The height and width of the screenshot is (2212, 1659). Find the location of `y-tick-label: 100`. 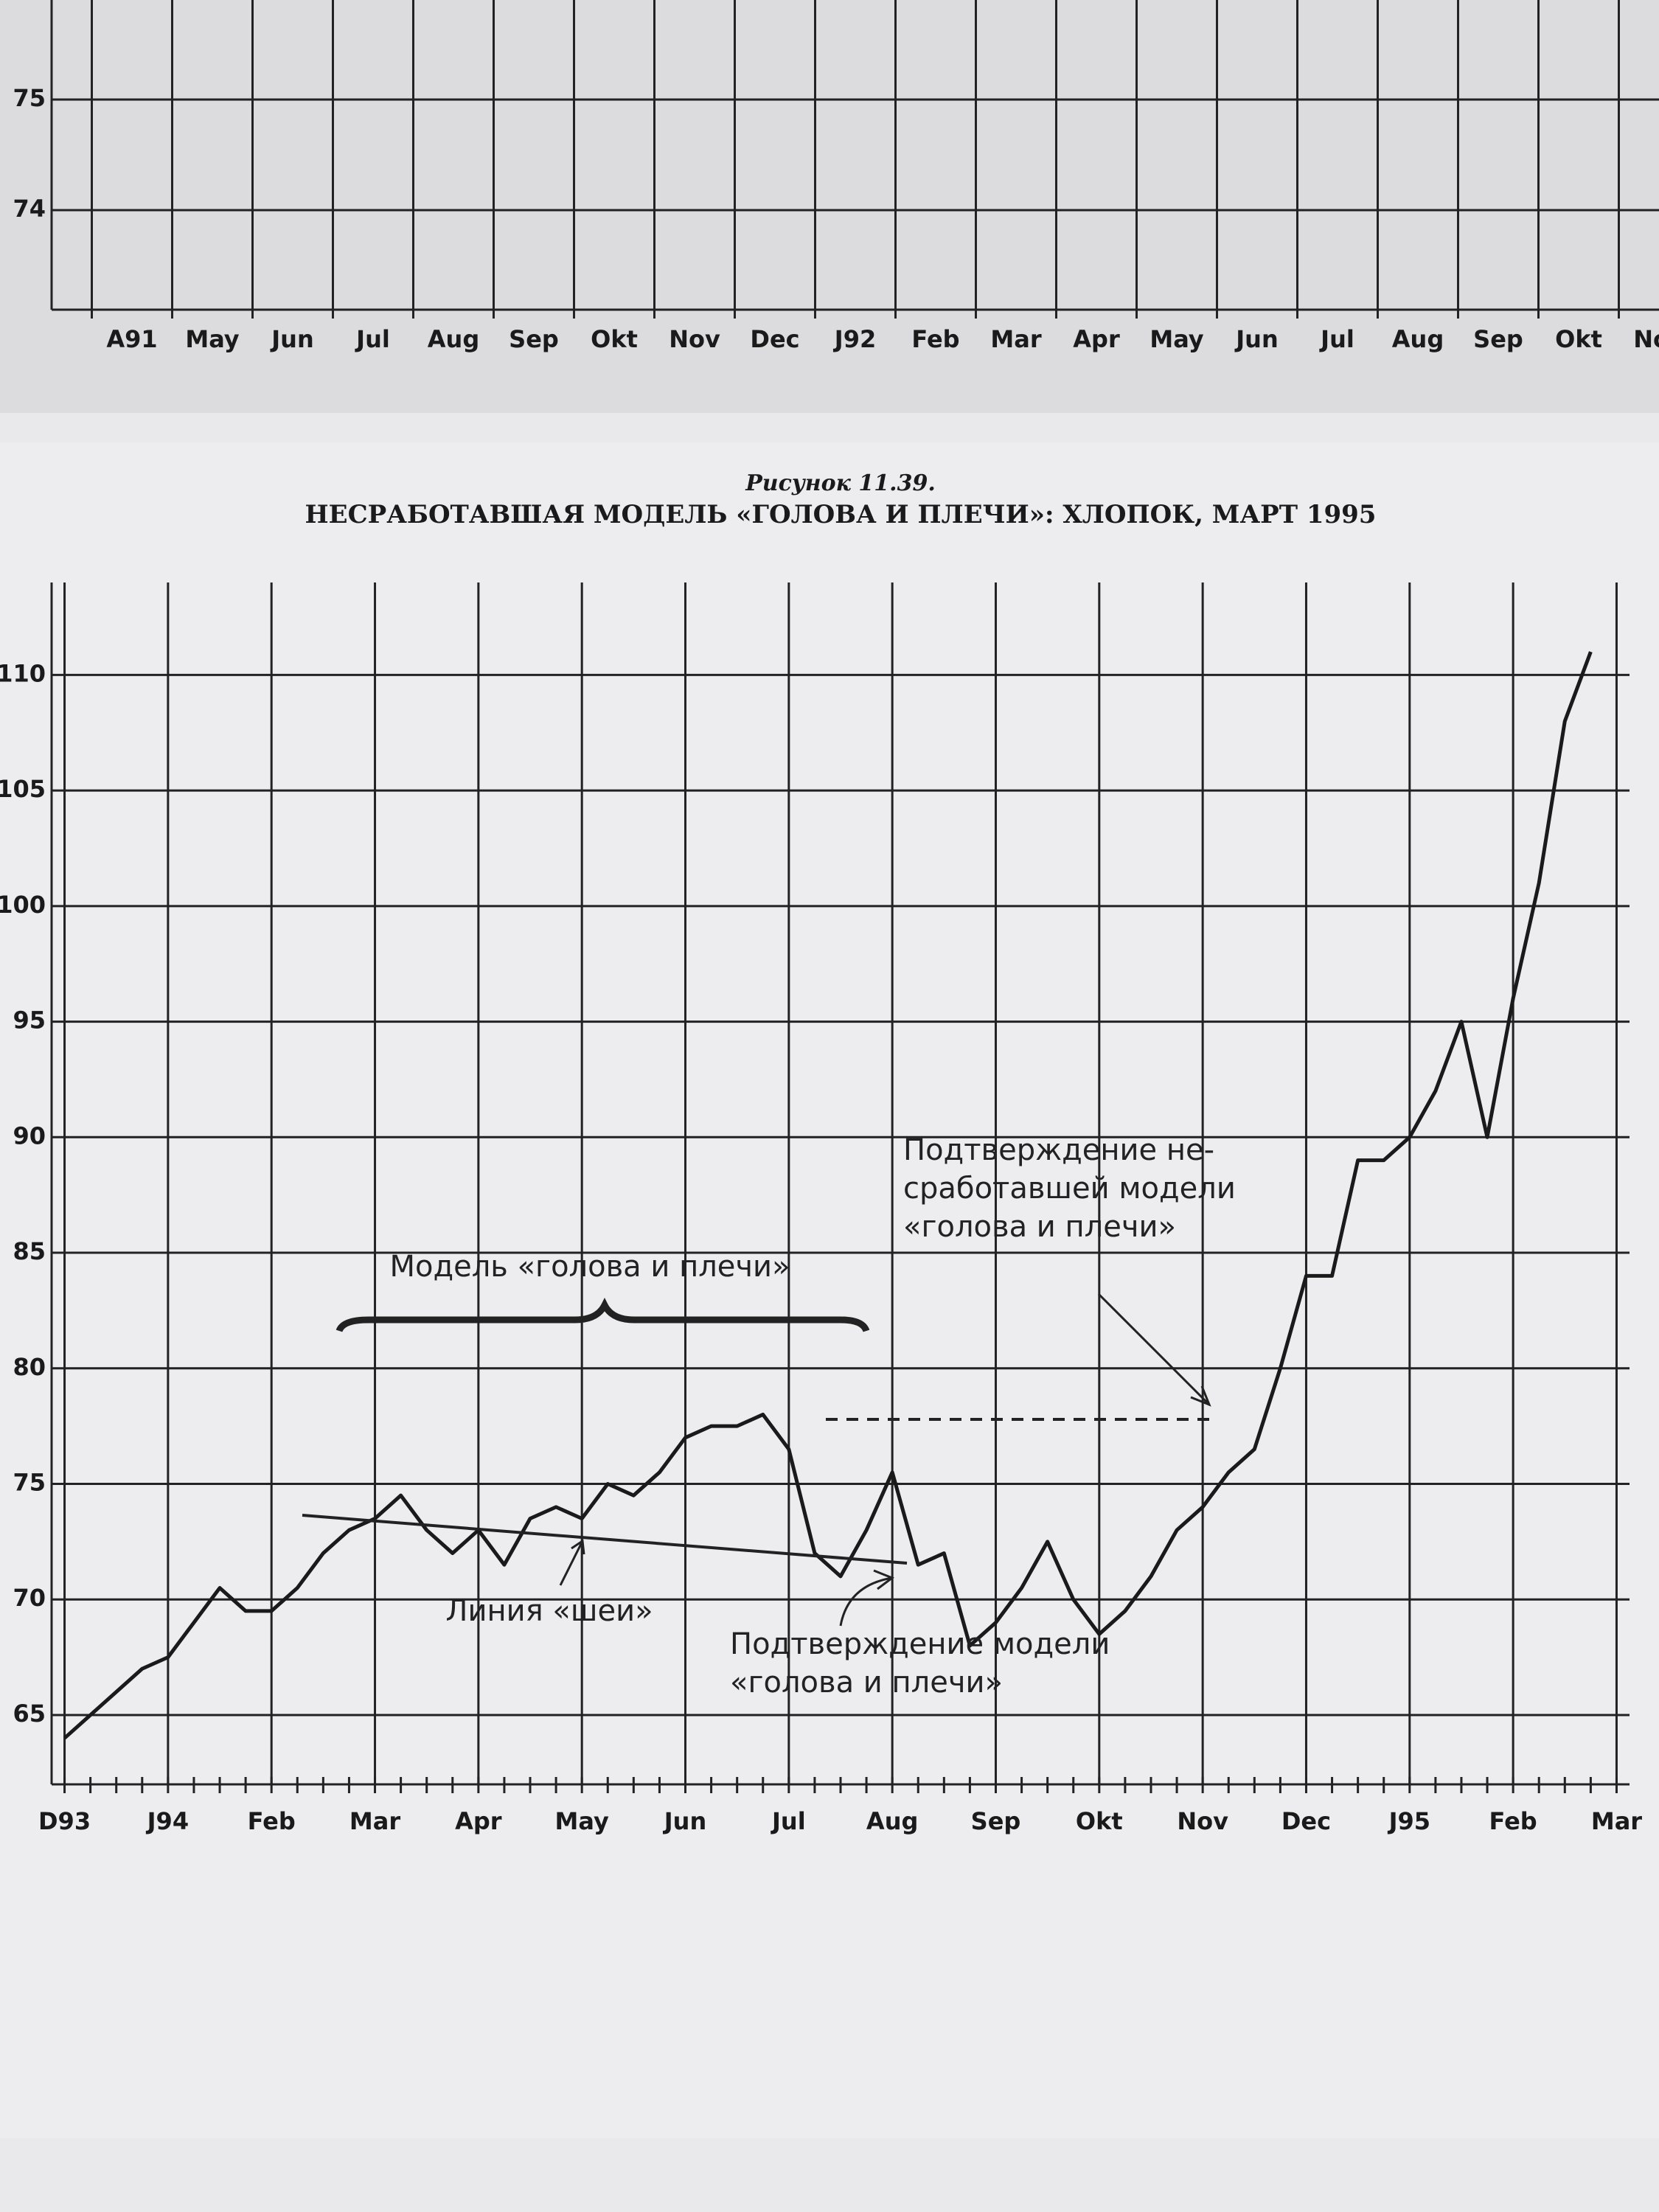

y-tick-label: 100 is located at coordinates (23, 905).